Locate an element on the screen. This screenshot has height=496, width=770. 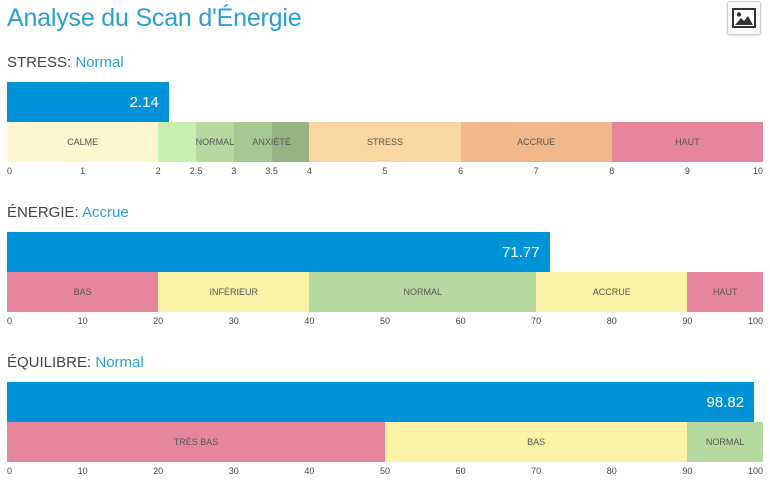
stress-heading: STRESS: Normal is located at coordinates (65, 62).